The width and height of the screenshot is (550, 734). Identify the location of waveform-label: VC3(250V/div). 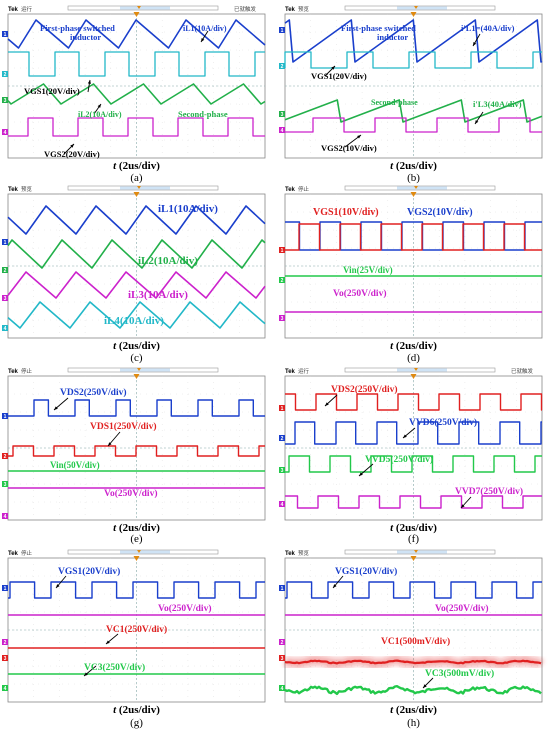
(114, 667).